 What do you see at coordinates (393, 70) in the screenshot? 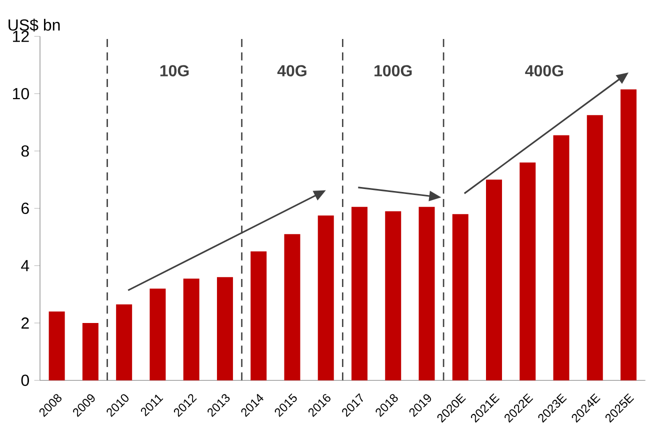
I see `annotation: 100G` at bounding box center [393, 70].